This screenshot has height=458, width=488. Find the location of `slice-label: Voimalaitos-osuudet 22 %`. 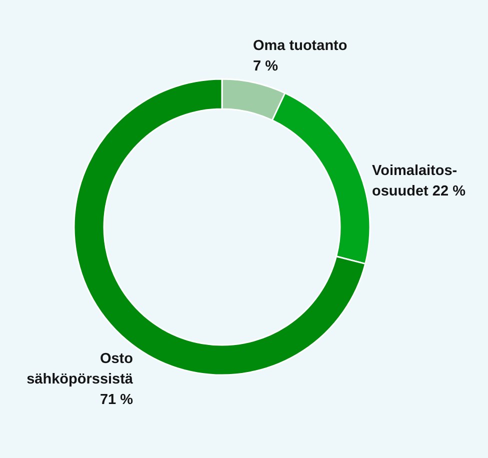

slice-label: Voimalaitos-osuudet 22 % is located at coordinates (419, 181).